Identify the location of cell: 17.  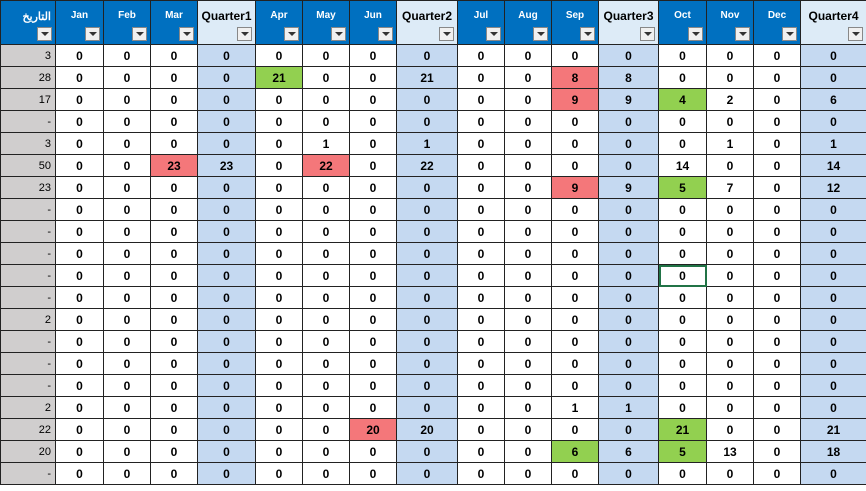
(28, 99).